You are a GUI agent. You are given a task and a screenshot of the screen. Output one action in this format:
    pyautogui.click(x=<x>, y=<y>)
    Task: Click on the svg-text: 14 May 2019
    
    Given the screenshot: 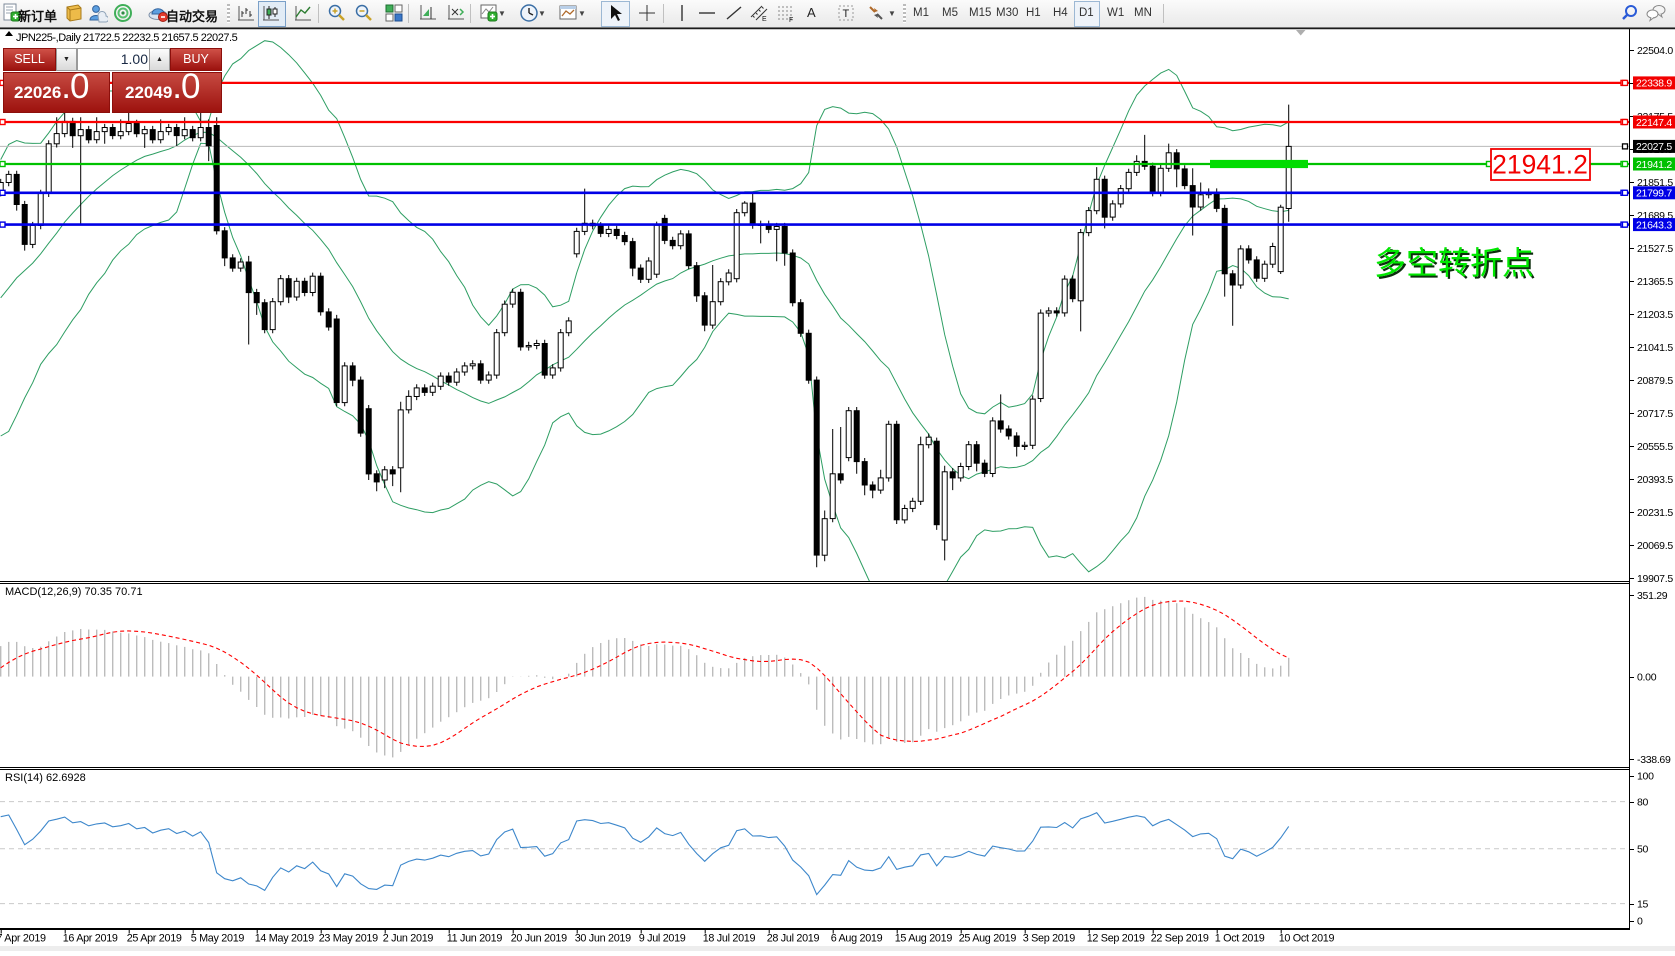 What is the action you would take?
    pyautogui.click(x=284, y=939)
    